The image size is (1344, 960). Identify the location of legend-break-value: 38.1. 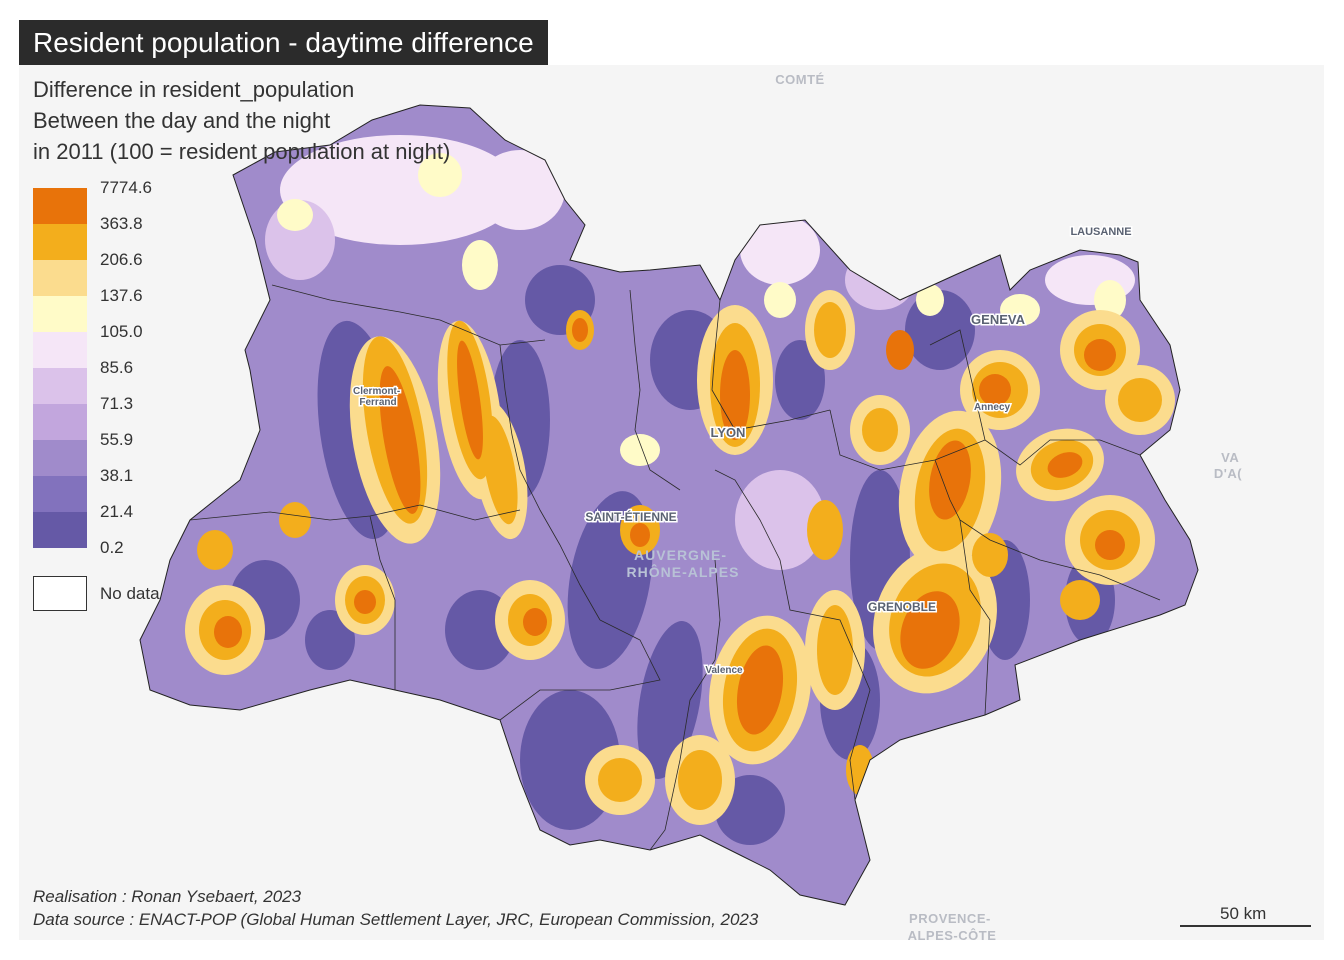
(117, 475).